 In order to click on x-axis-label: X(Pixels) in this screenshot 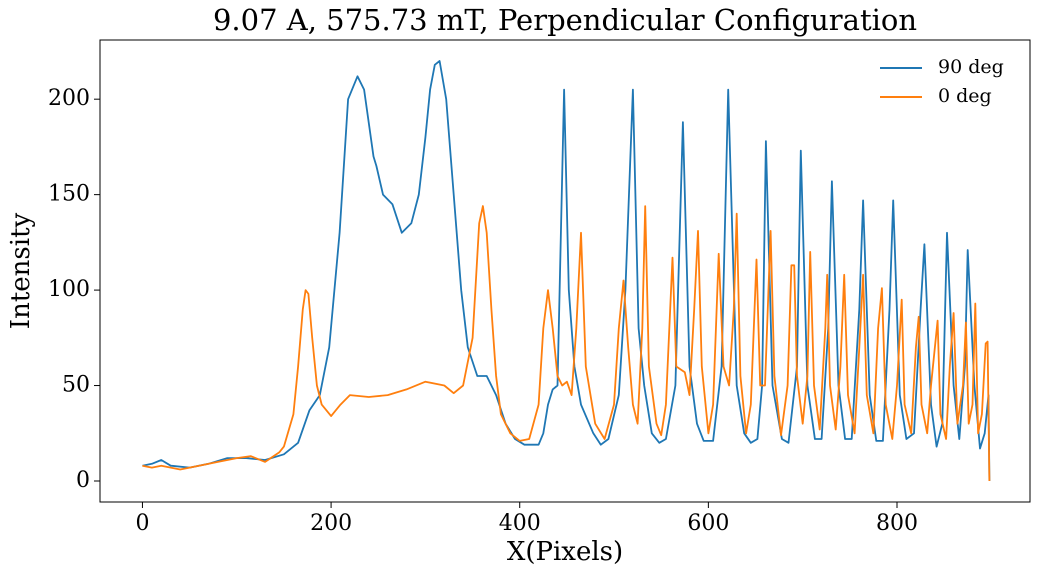, I will do `click(565, 552)`.